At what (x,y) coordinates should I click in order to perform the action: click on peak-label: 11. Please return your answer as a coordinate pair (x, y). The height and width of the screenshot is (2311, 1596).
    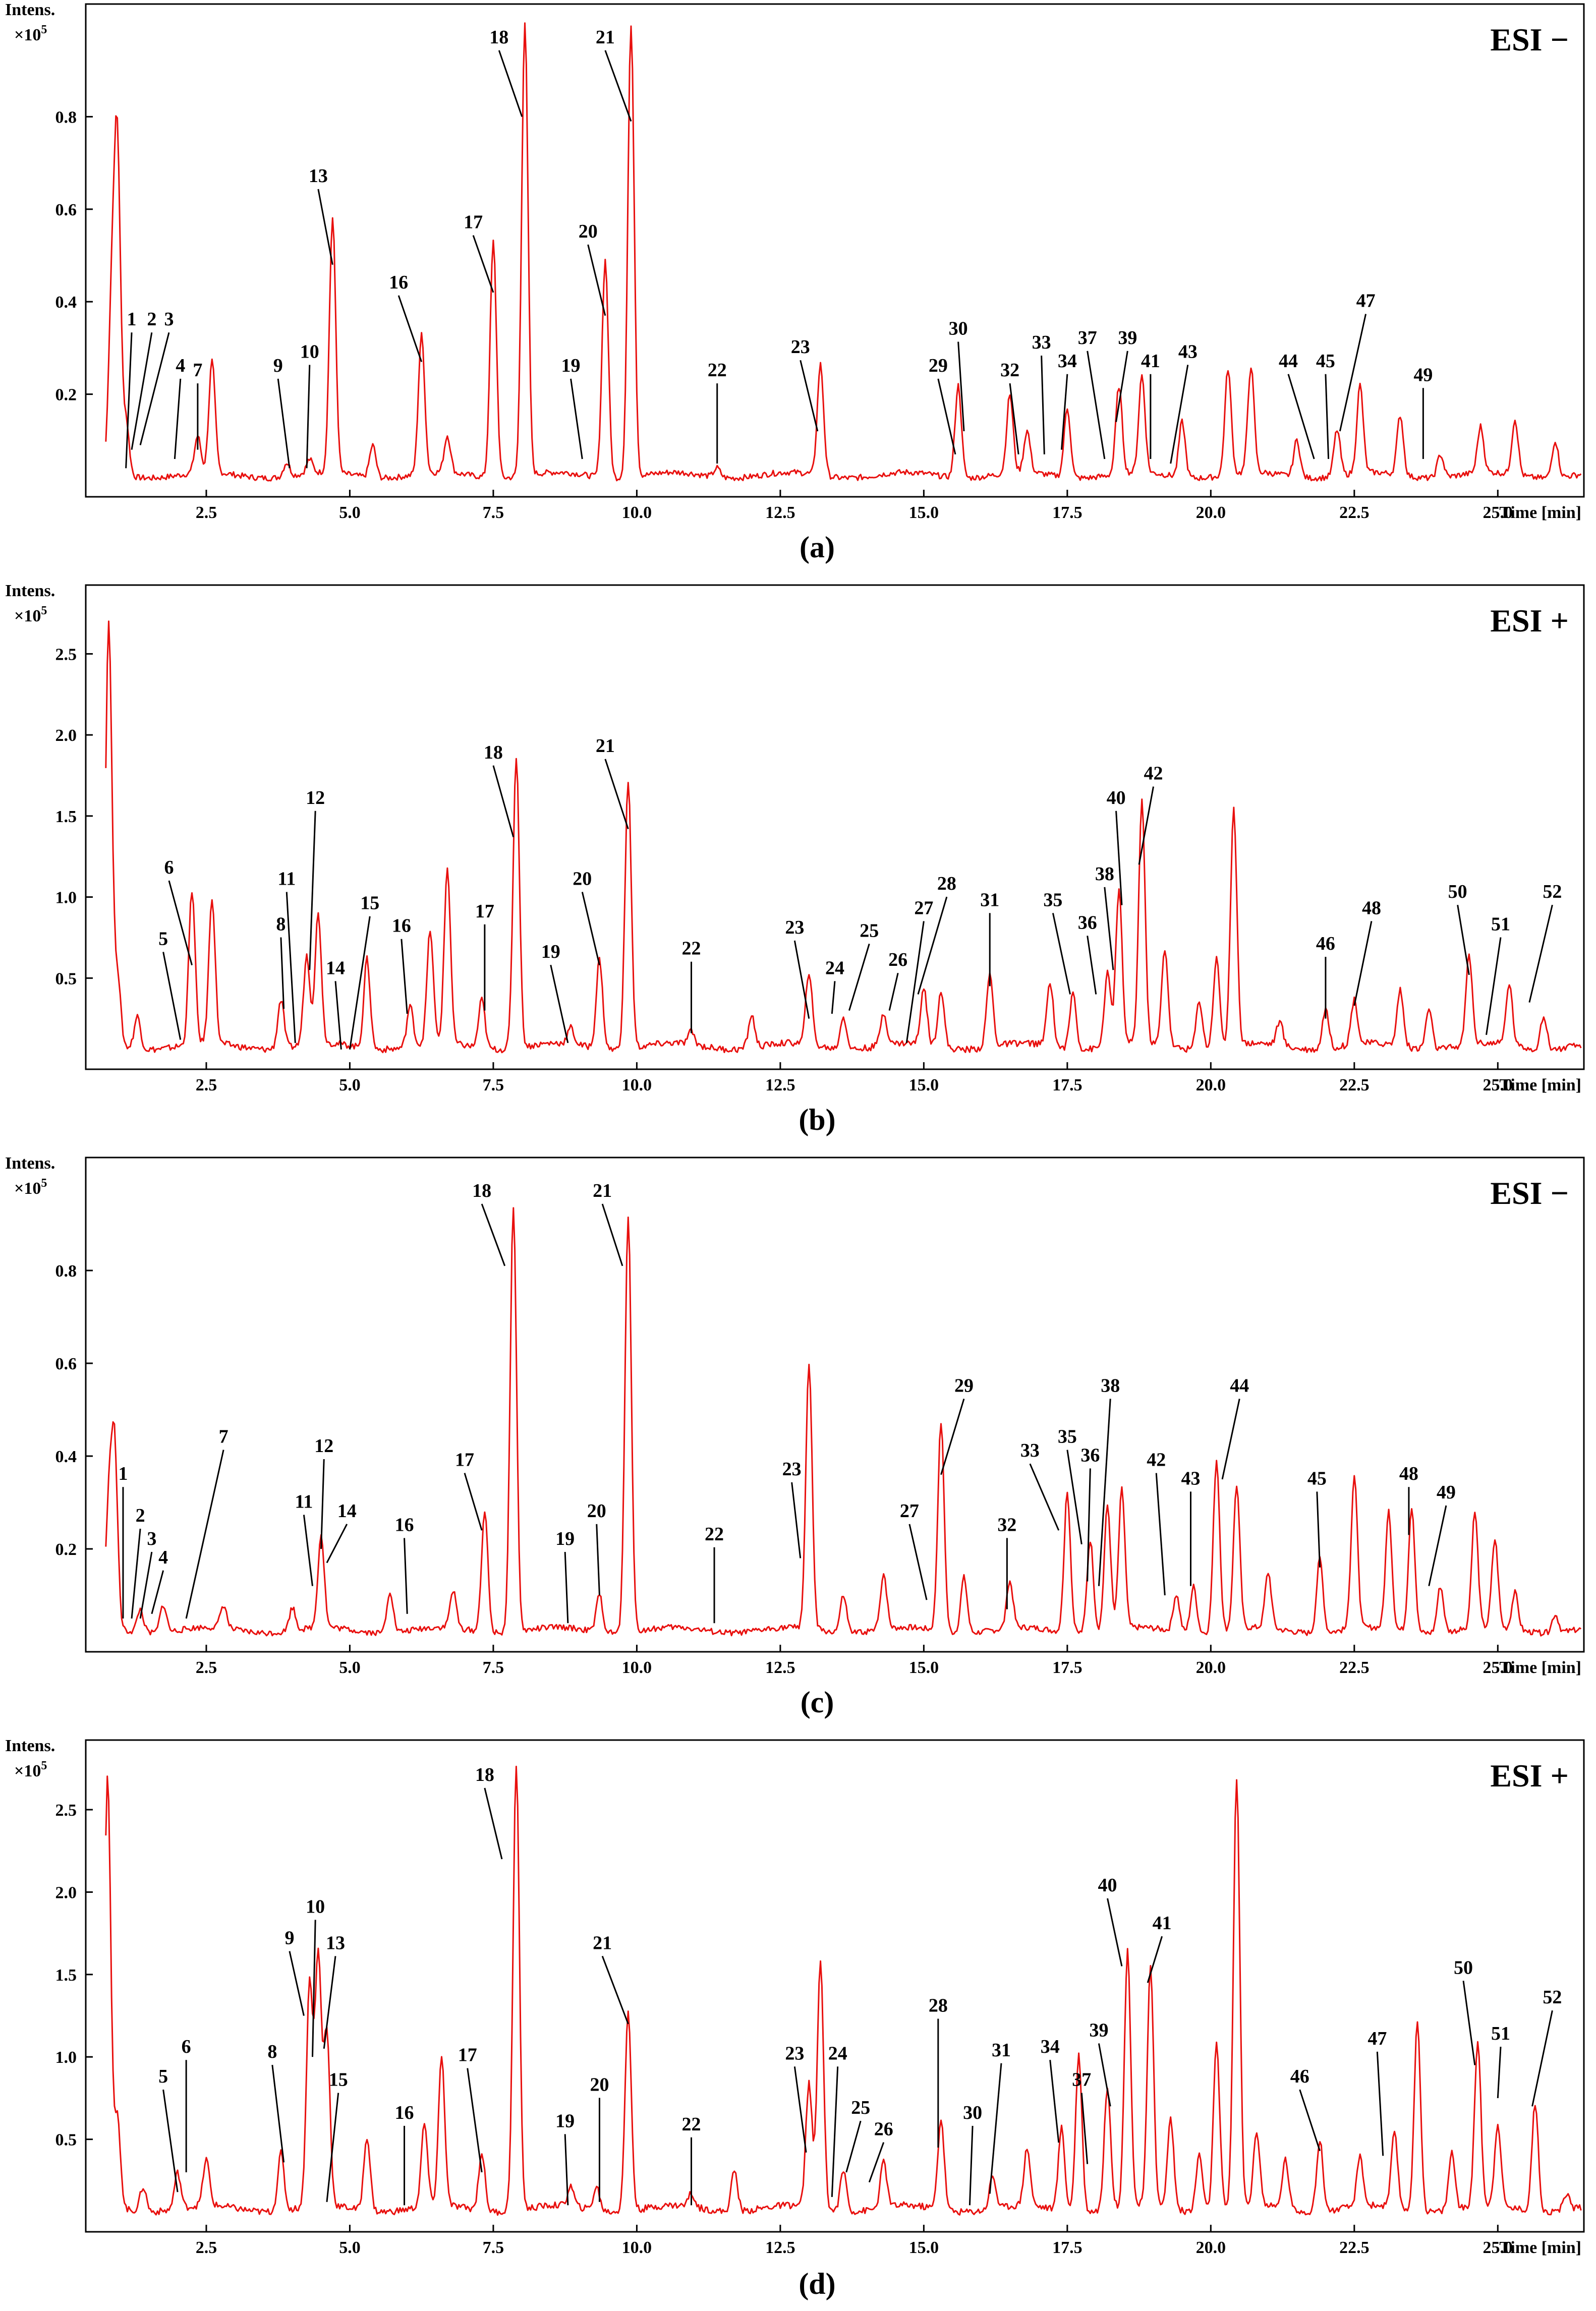
    Looking at the image, I should click on (286, 880).